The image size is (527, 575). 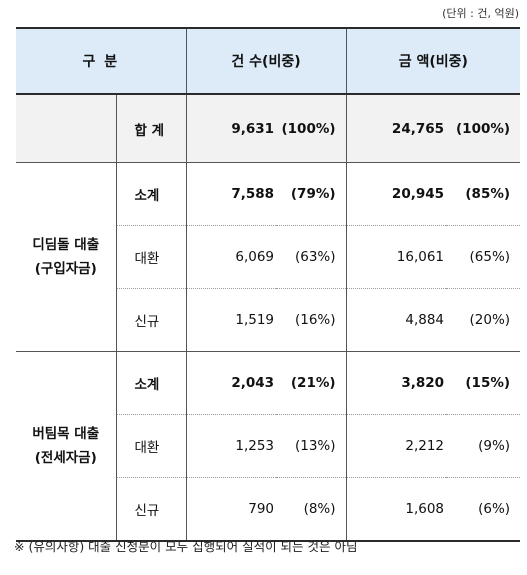 What do you see at coordinates (483, 446) in the screenshot?
I see `row-amount-pct: (9%)` at bounding box center [483, 446].